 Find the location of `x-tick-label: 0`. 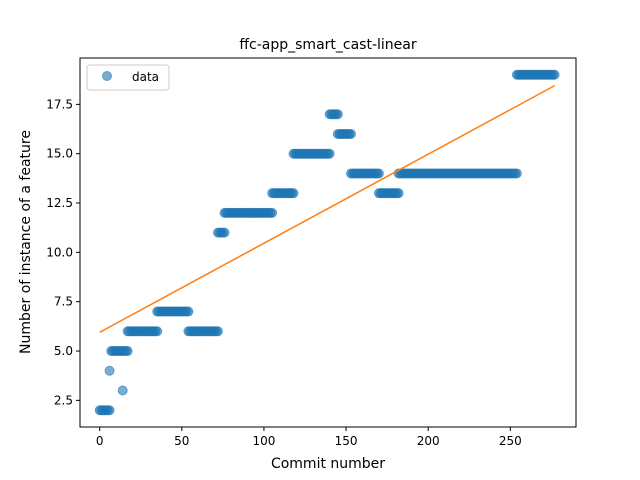

x-tick-label: 0 is located at coordinates (100, 441).